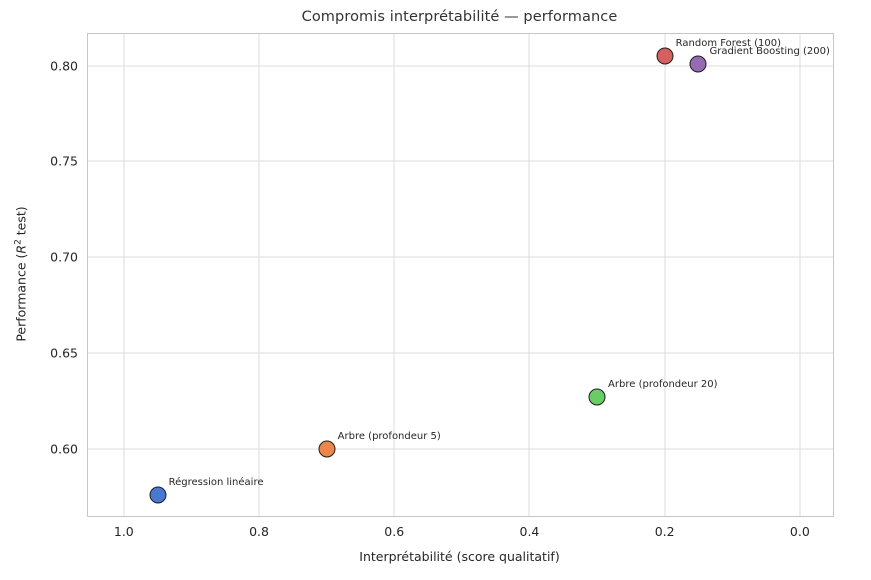 The height and width of the screenshot is (580, 871). What do you see at coordinates (64, 66) in the screenshot?
I see `y-tick-label: 0.80` at bounding box center [64, 66].